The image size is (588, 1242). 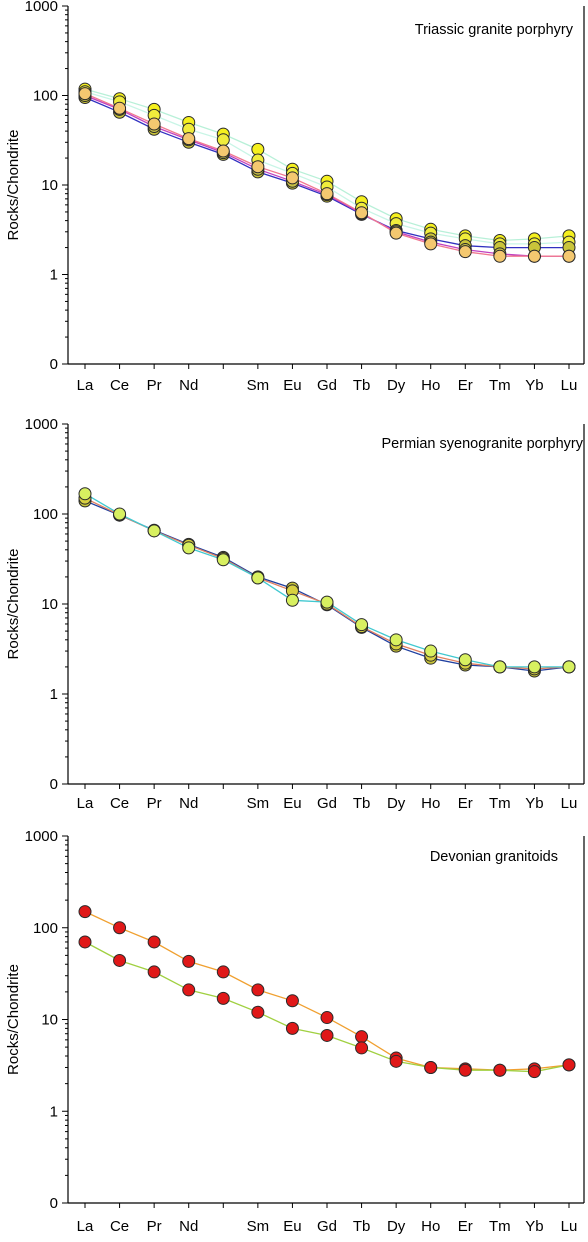 I want to click on y-tick-label: 100, so click(x=45, y=96).